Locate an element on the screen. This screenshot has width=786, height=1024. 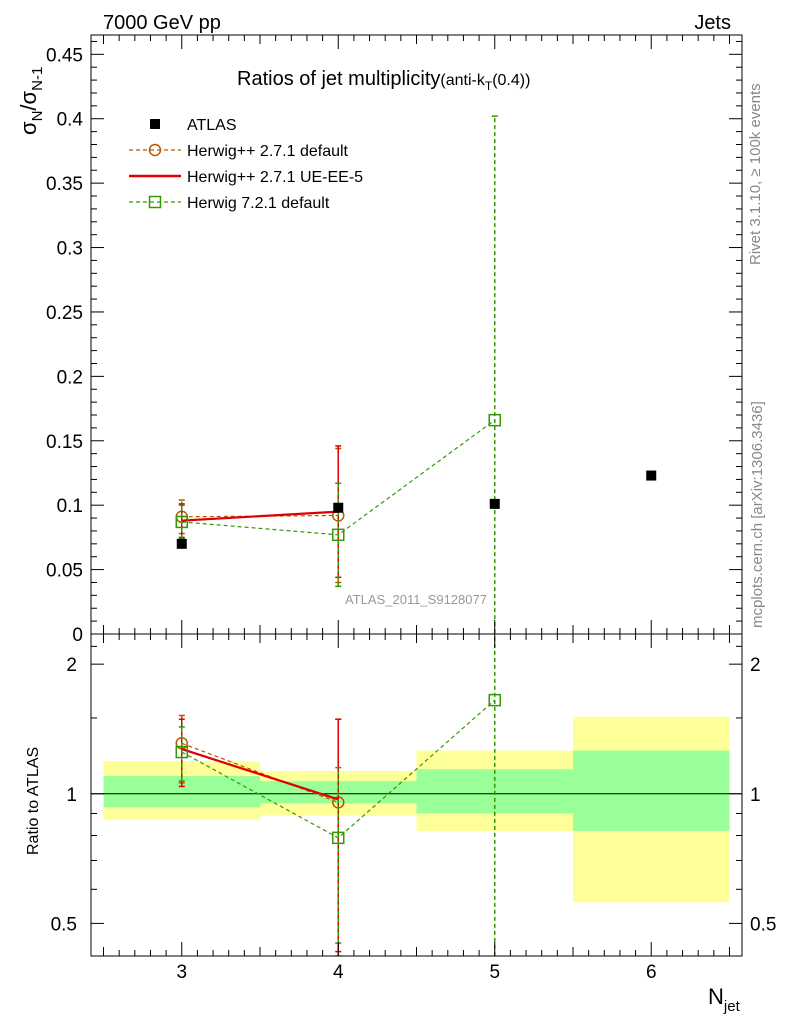
x-tick-label: 5 is located at coordinates (494, 972).